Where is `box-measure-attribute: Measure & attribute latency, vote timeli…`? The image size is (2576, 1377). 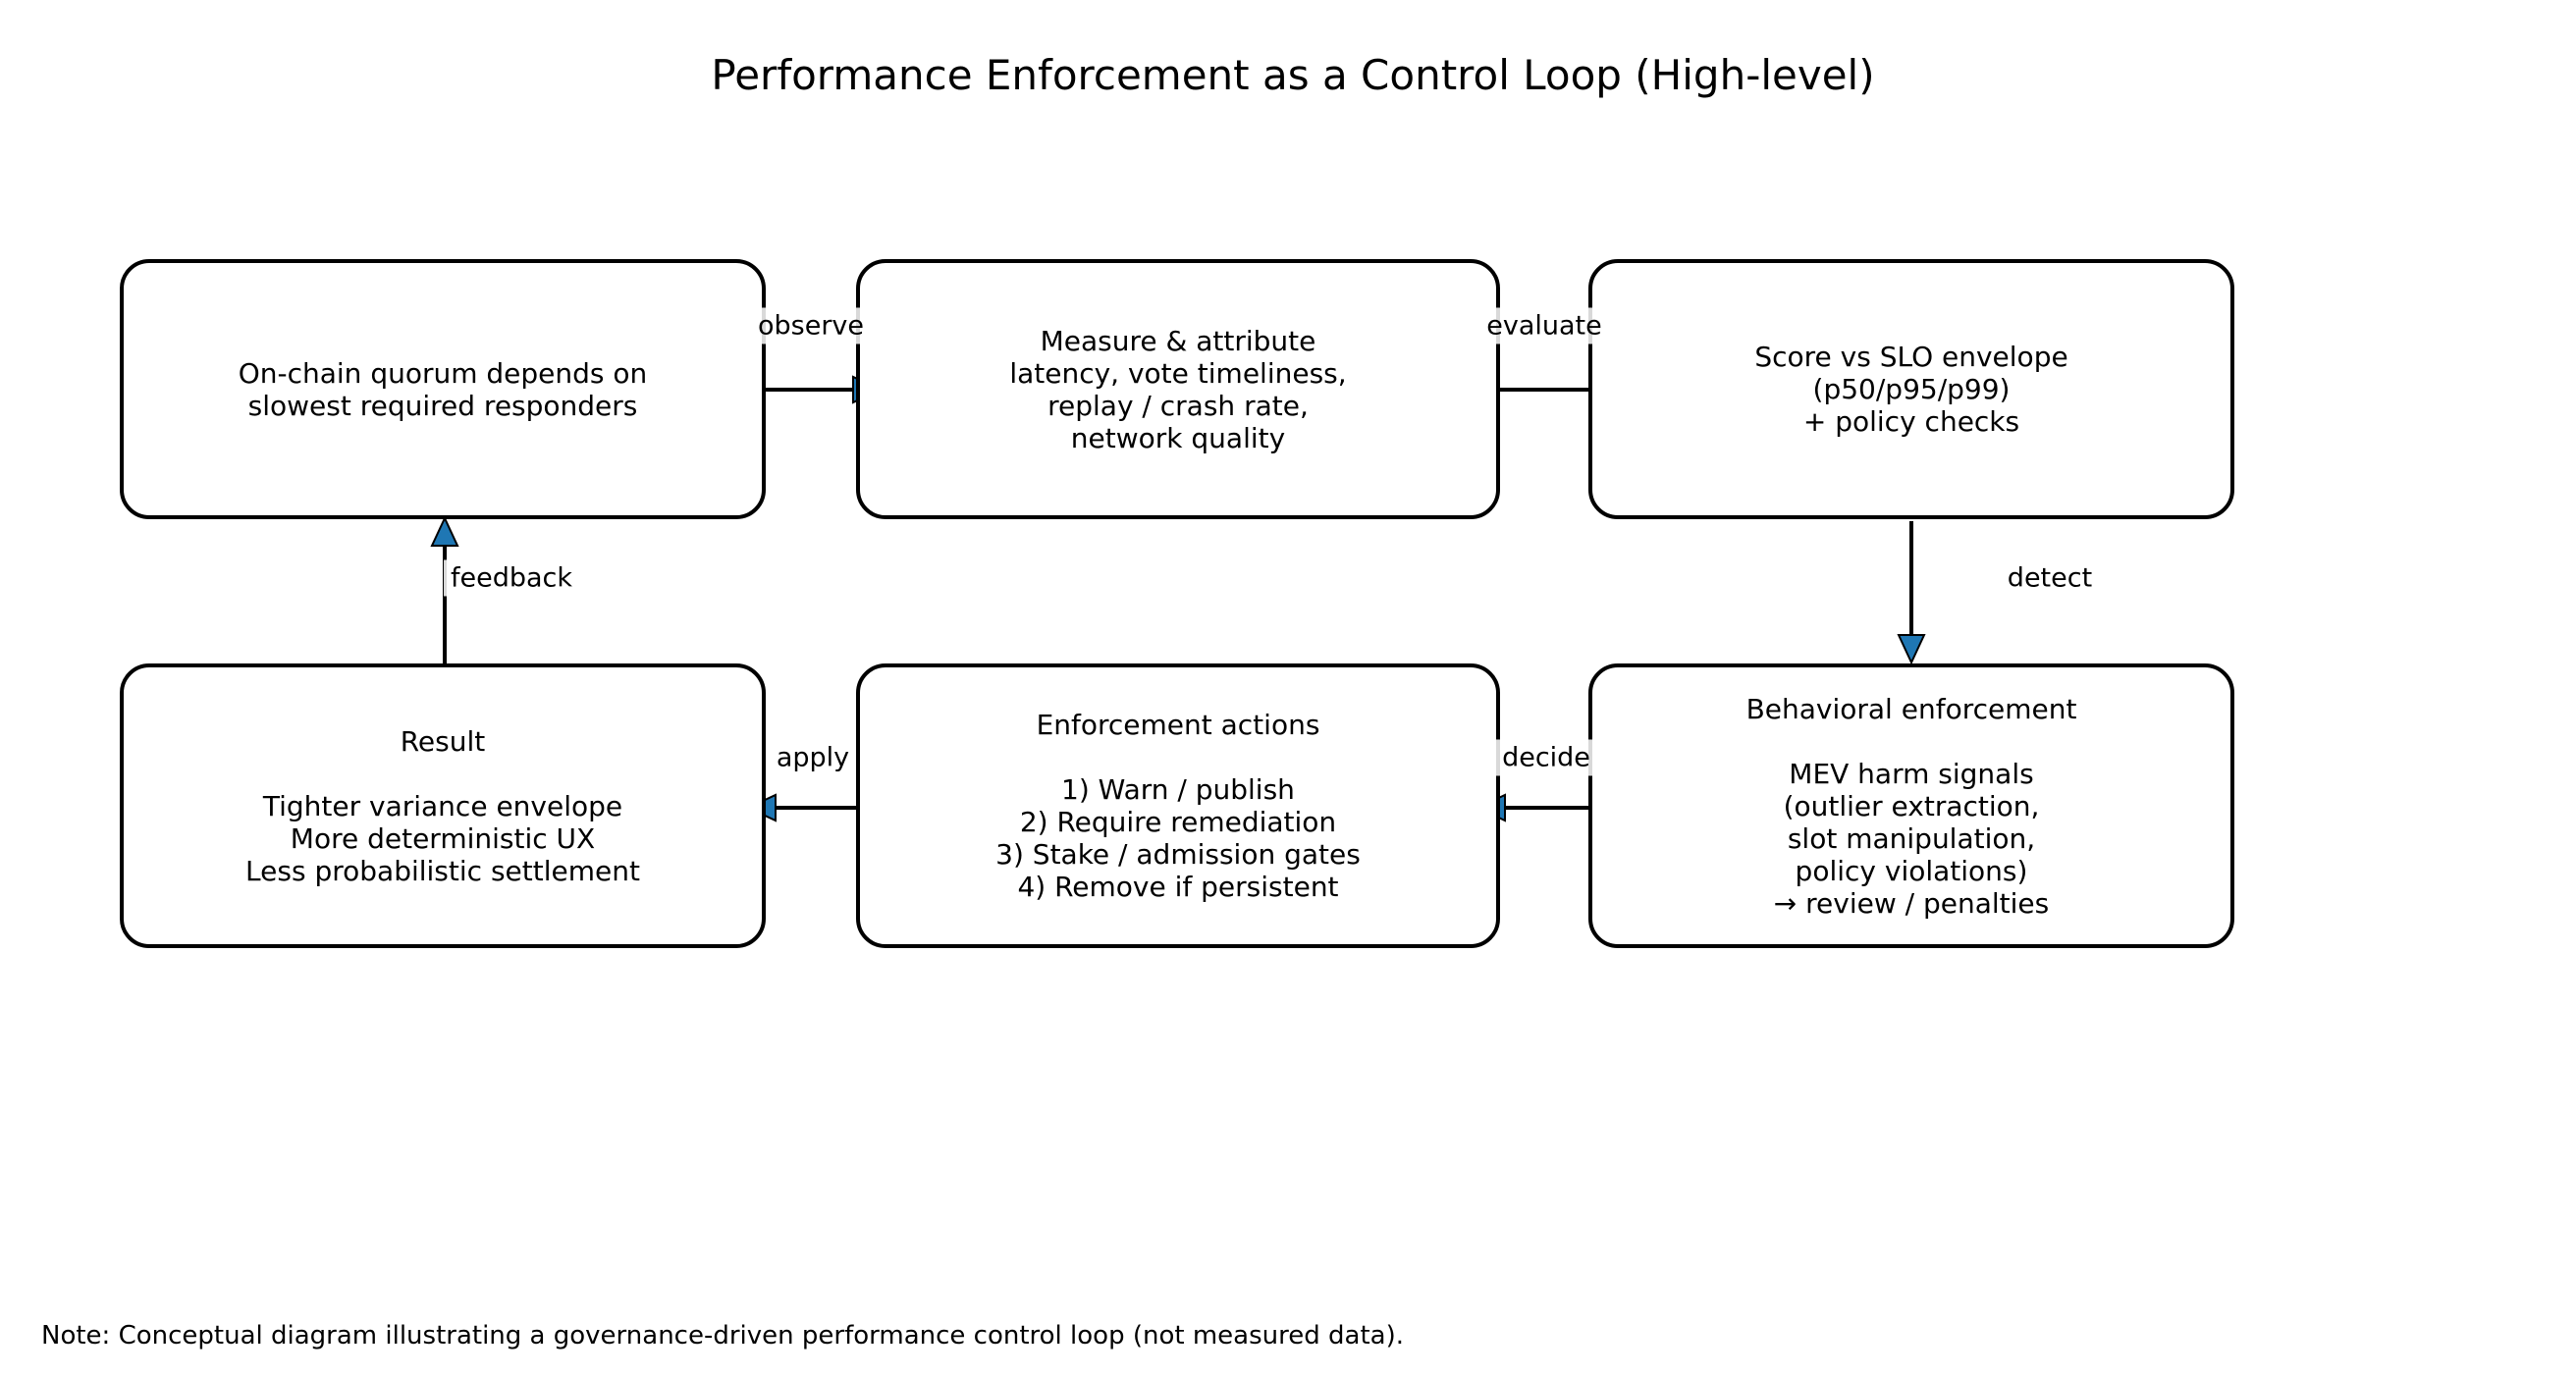
box-measure-attribute: Measure & attribute latency, vote timeli… is located at coordinates (1178, 389).